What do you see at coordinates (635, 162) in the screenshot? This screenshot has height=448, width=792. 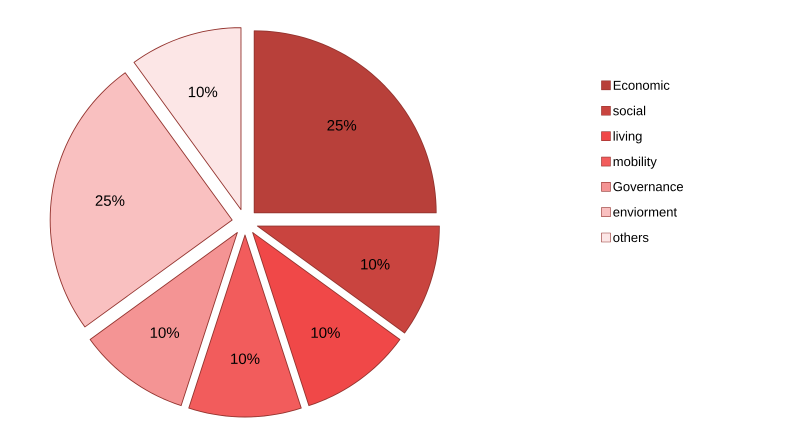 I see `legend-label: mobility` at bounding box center [635, 162].